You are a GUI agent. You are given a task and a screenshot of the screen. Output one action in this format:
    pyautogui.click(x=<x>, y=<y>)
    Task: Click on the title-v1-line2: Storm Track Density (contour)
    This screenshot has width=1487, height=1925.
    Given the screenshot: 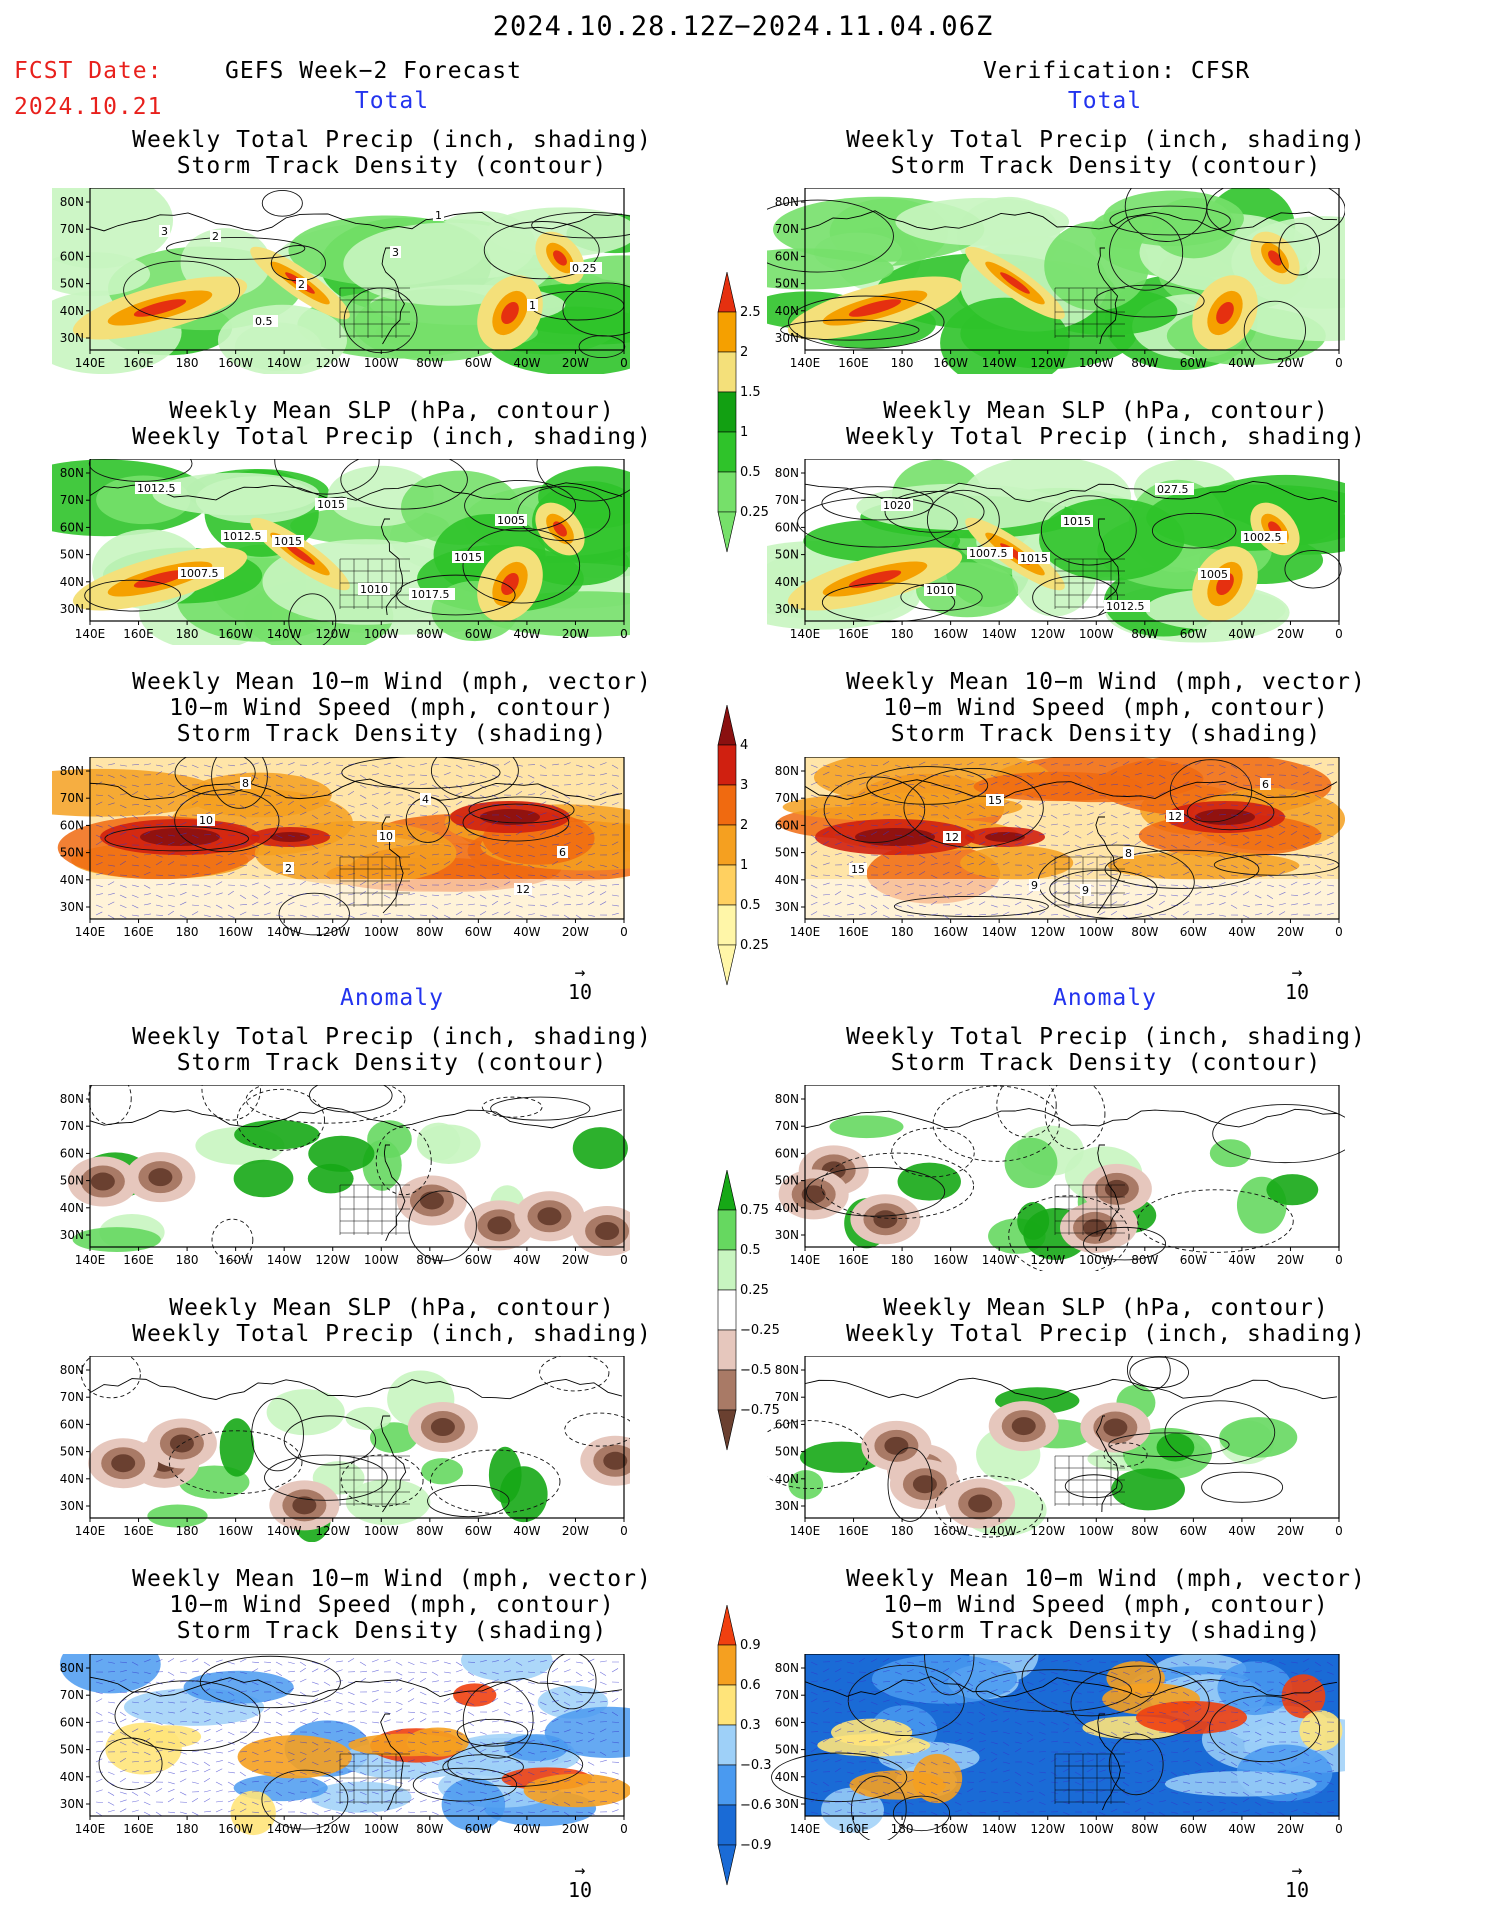 What is the action you would take?
    pyautogui.click(x=1106, y=166)
    